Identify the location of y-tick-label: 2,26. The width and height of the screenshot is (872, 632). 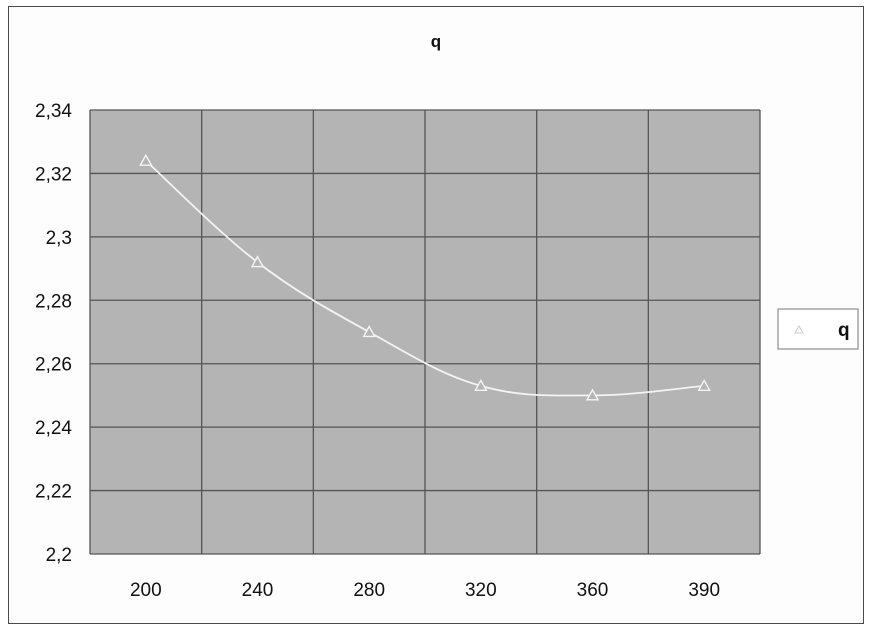
(53, 365).